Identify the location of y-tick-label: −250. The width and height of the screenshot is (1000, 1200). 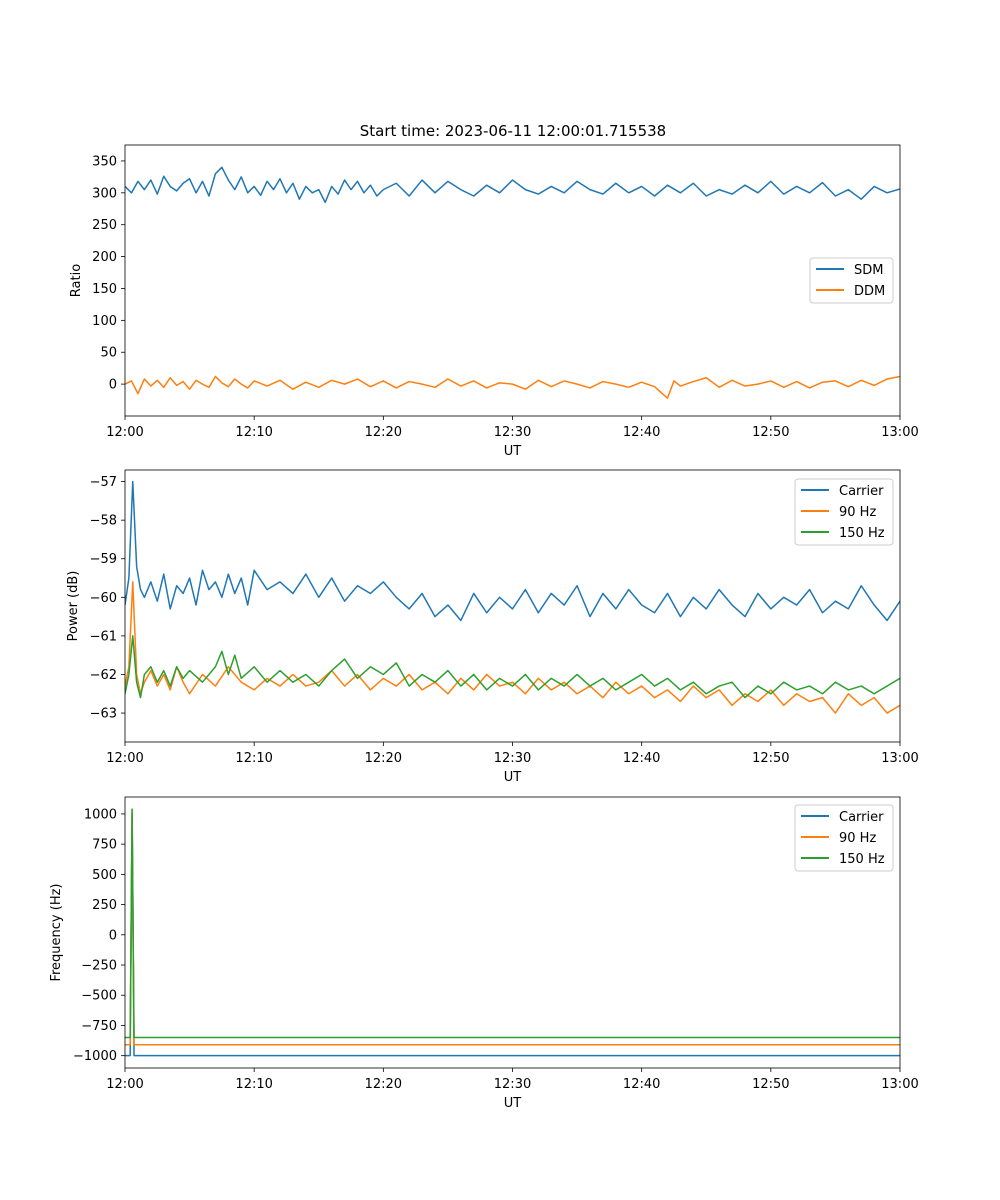
(99, 966).